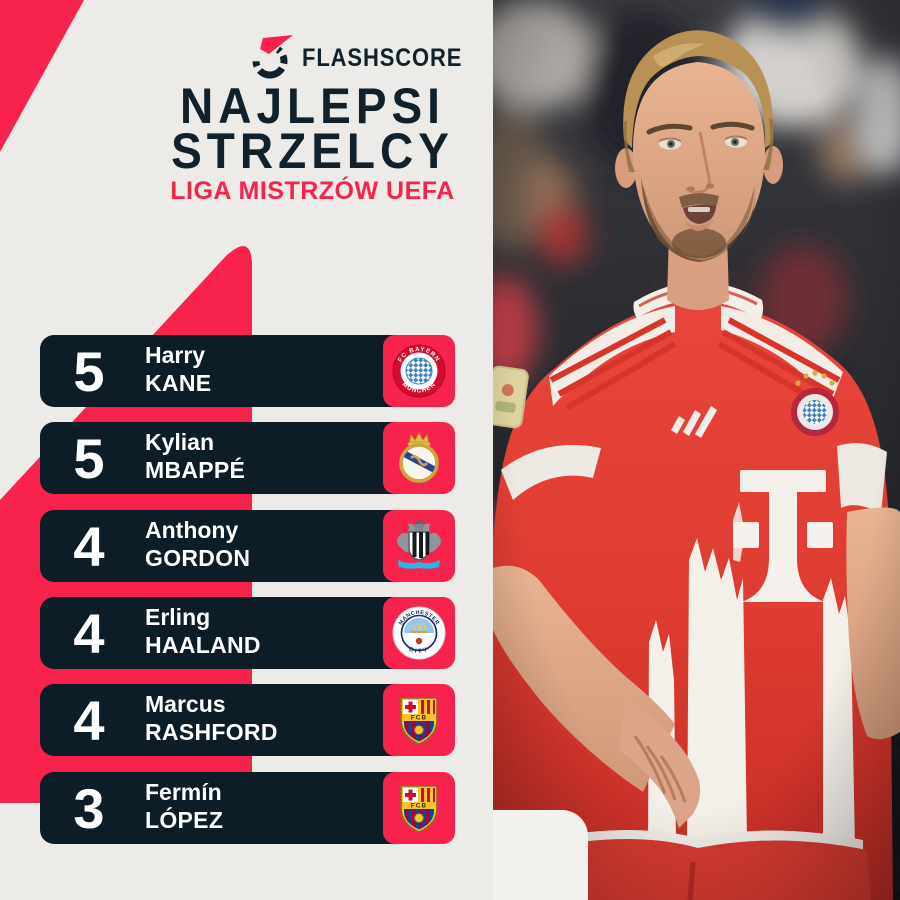 The width and height of the screenshot is (900, 900). I want to click on player-last-name: RASHFORD, so click(211, 732).